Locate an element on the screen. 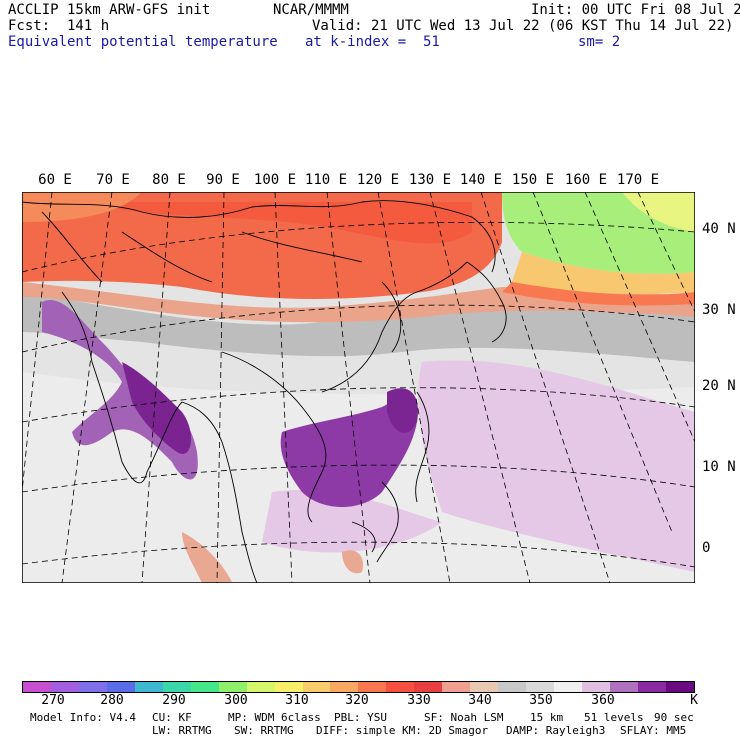 This screenshot has width=740, height=740. model-info-lw: LW: RRTMG is located at coordinates (182, 730).